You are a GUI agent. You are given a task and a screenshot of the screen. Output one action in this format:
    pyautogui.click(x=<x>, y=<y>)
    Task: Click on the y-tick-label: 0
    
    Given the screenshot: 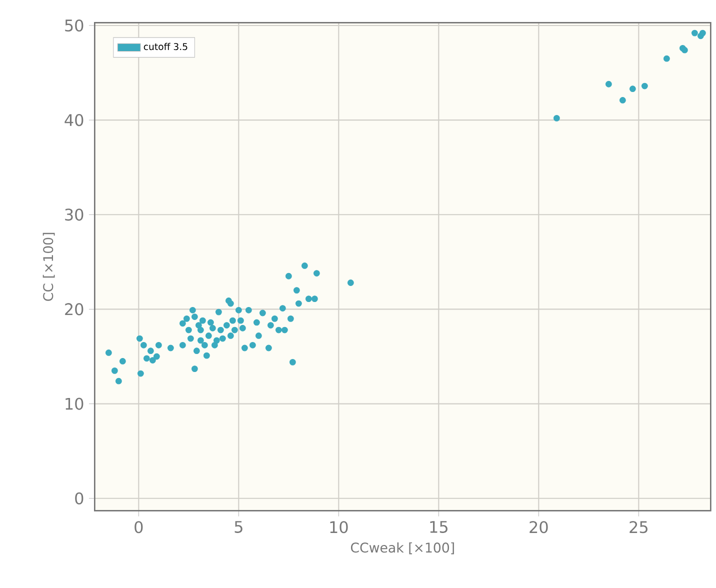 What is the action you would take?
    pyautogui.click(x=79, y=498)
    